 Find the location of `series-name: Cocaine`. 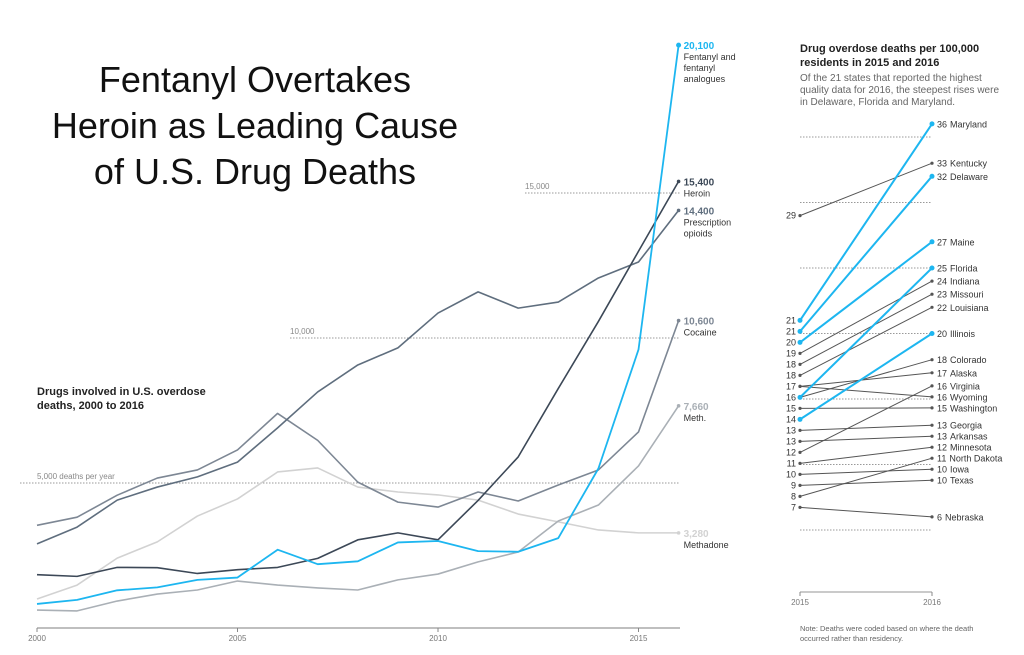

series-name: Cocaine is located at coordinates (700, 333).